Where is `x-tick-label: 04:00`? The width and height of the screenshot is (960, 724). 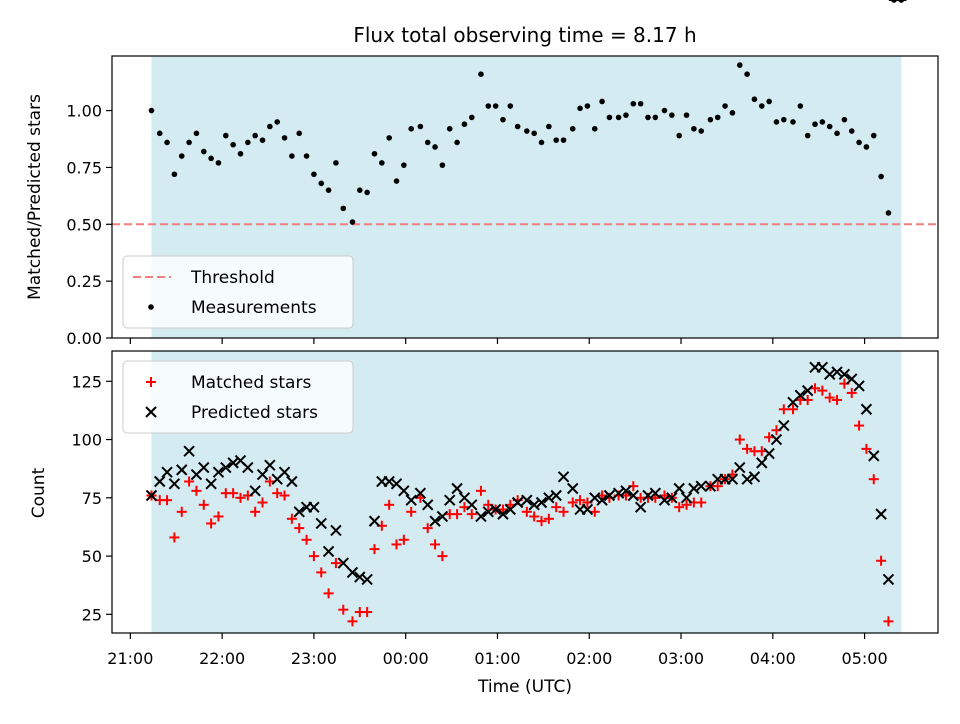
x-tick-label: 04:00 is located at coordinates (773, 658).